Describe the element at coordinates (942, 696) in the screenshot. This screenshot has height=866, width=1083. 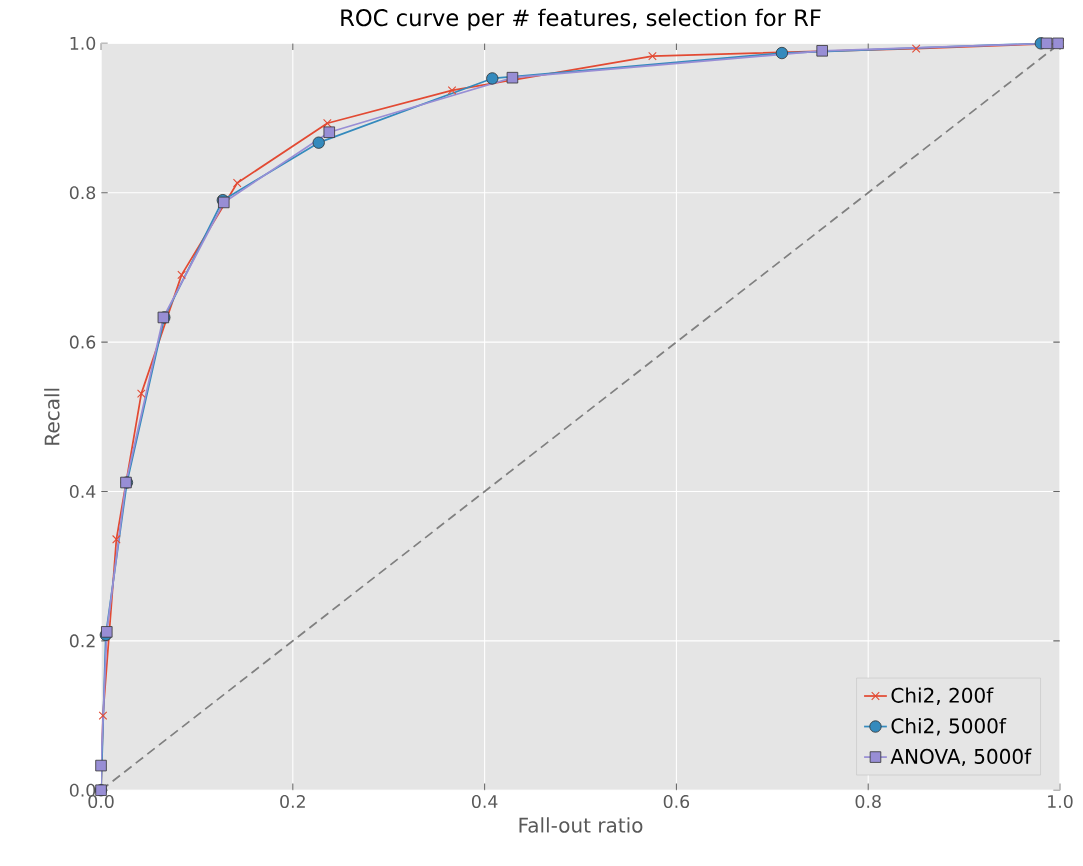
I see `legend-label: Chi2, 200f` at that location.